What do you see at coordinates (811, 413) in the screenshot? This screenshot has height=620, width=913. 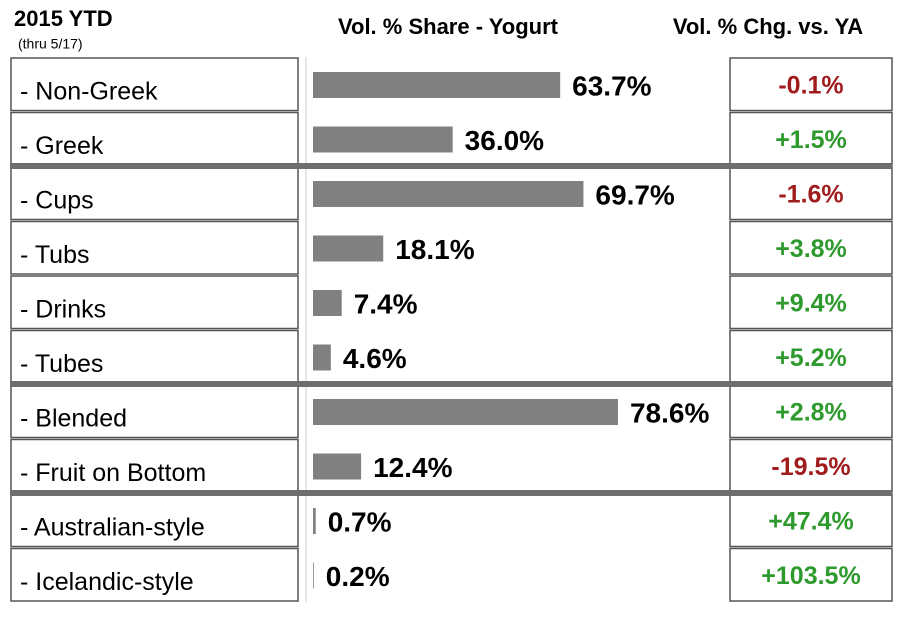 I see `change-label: +2.8%` at bounding box center [811, 413].